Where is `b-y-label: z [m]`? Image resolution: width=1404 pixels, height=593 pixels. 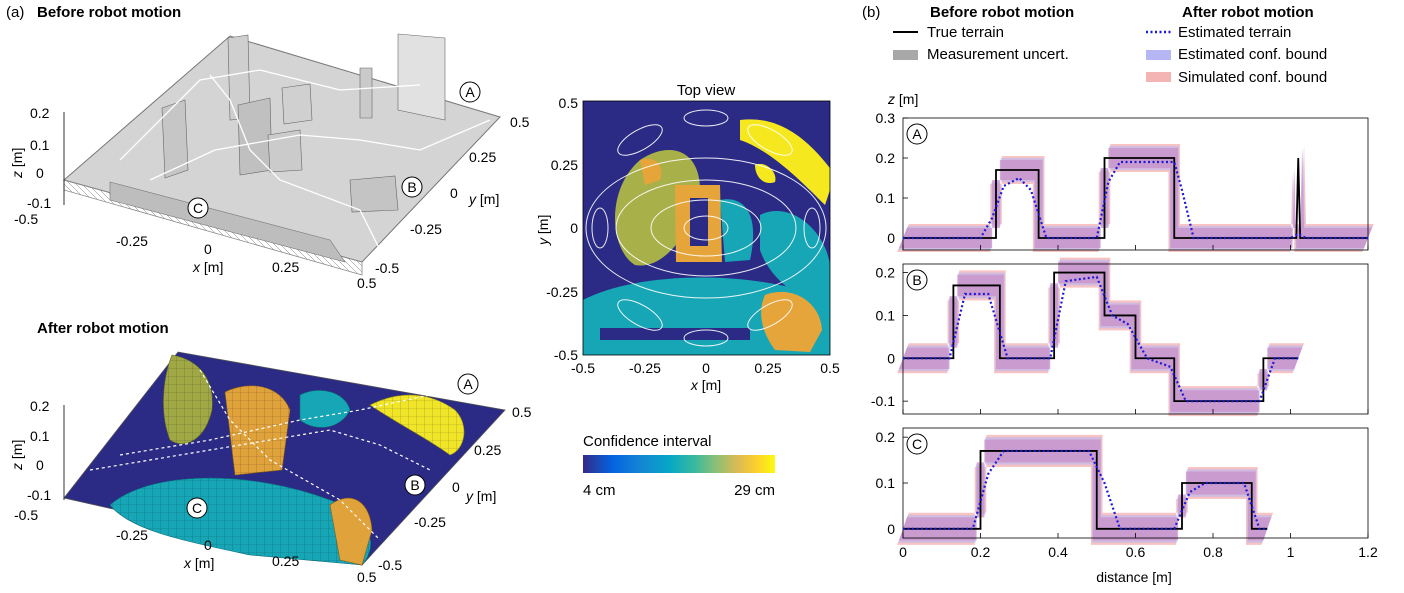
b-y-label: z [m] is located at coordinates (902, 99).